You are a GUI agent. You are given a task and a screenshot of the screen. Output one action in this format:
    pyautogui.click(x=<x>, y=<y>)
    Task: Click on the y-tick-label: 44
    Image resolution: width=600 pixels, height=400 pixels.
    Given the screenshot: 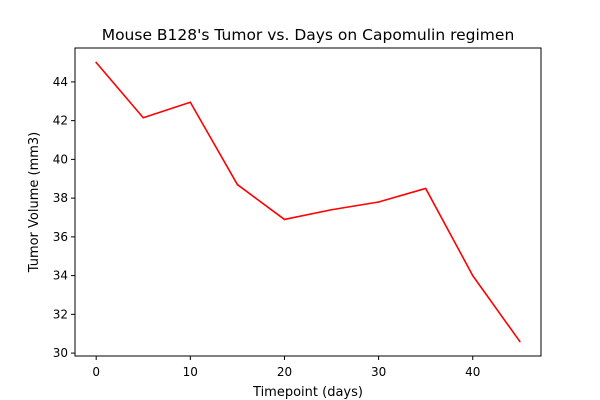 What is the action you would take?
    pyautogui.click(x=60, y=82)
    